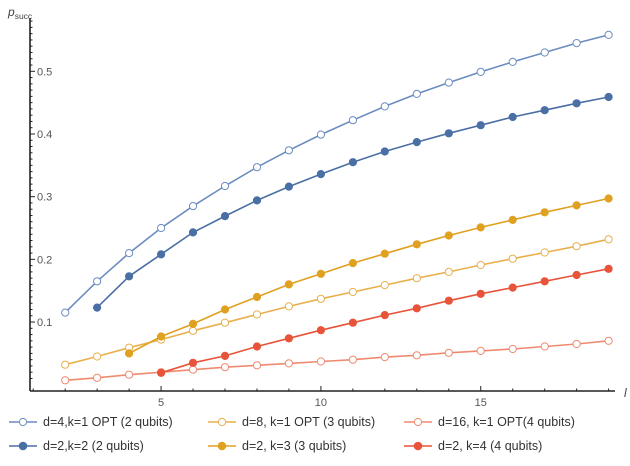 The height and width of the screenshot is (466, 630). I want to click on legend-label: d=4,k=1 OPT (2 qubits), so click(108, 422).